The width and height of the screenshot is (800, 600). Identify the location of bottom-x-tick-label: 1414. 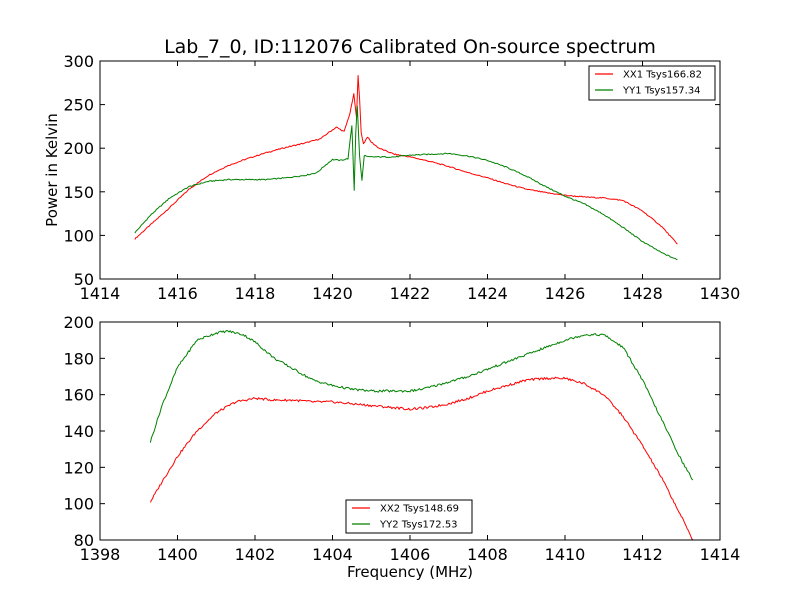
(720, 554).